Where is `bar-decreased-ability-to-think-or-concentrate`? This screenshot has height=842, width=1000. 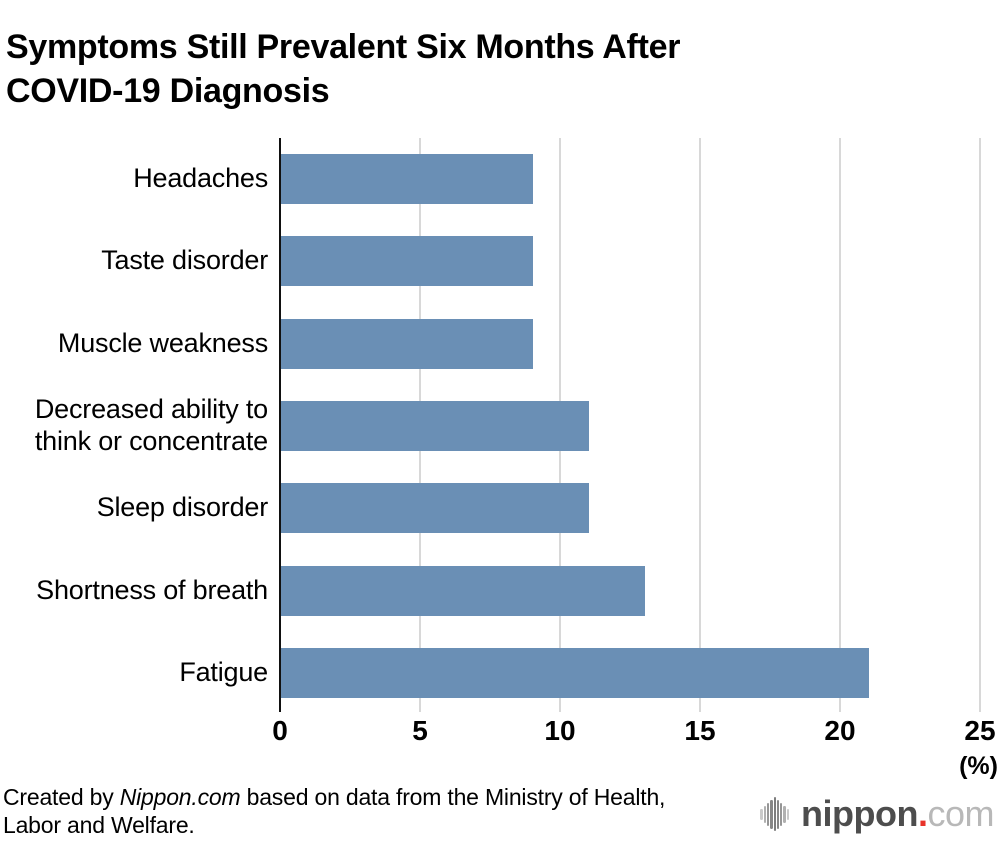 bar-decreased-ability-to-think-or-concentrate is located at coordinates (435, 425).